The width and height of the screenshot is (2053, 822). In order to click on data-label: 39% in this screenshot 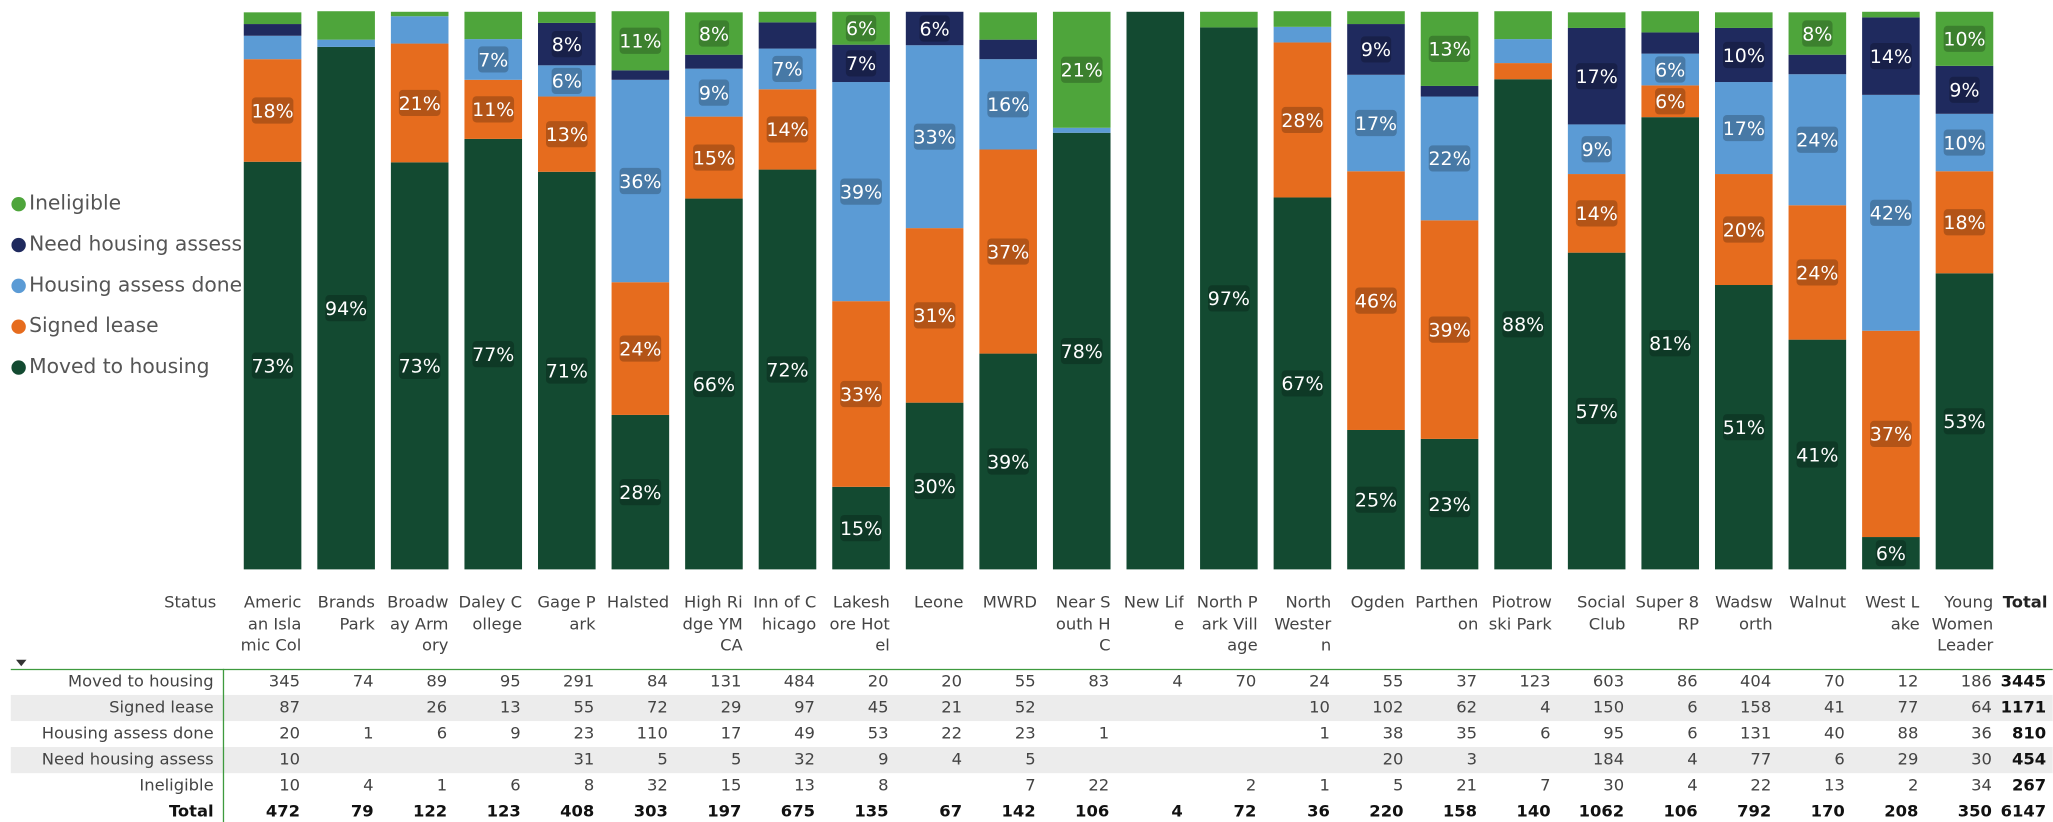, I will do `click(861, 192)`.